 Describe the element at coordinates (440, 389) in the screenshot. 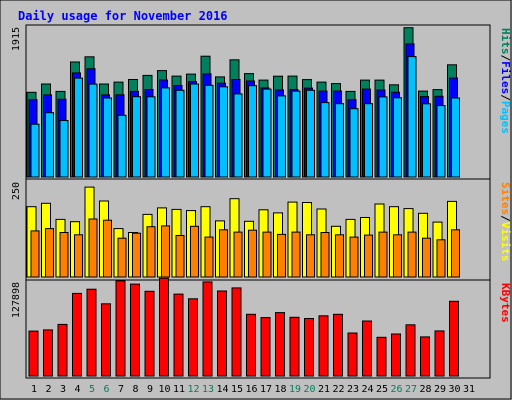

I see `x-label-day-29: 29` at that location.